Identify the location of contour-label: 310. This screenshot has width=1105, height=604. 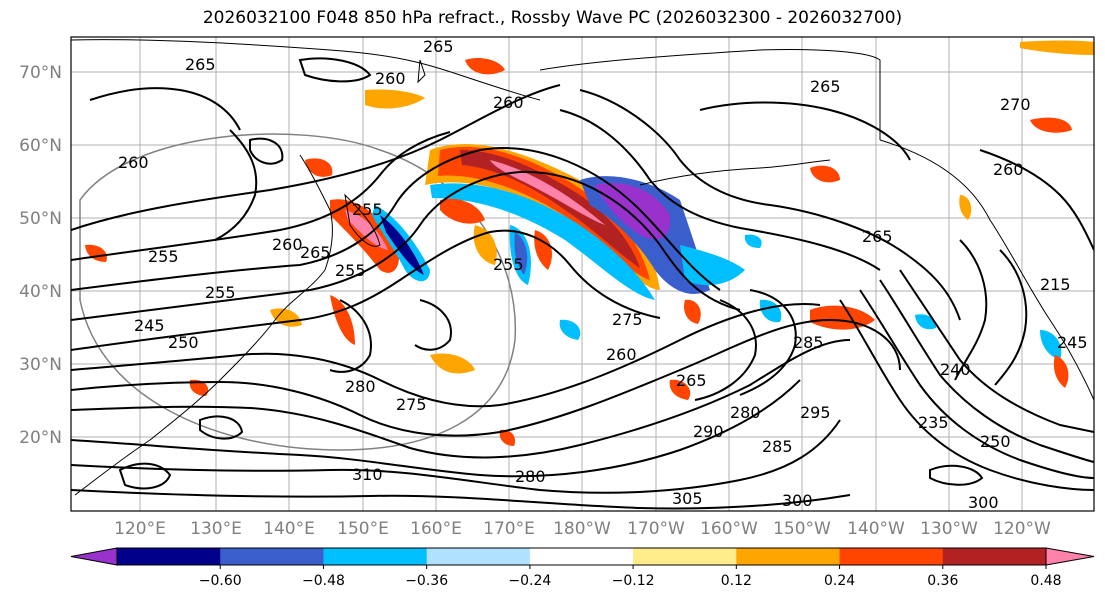
(367, 474).